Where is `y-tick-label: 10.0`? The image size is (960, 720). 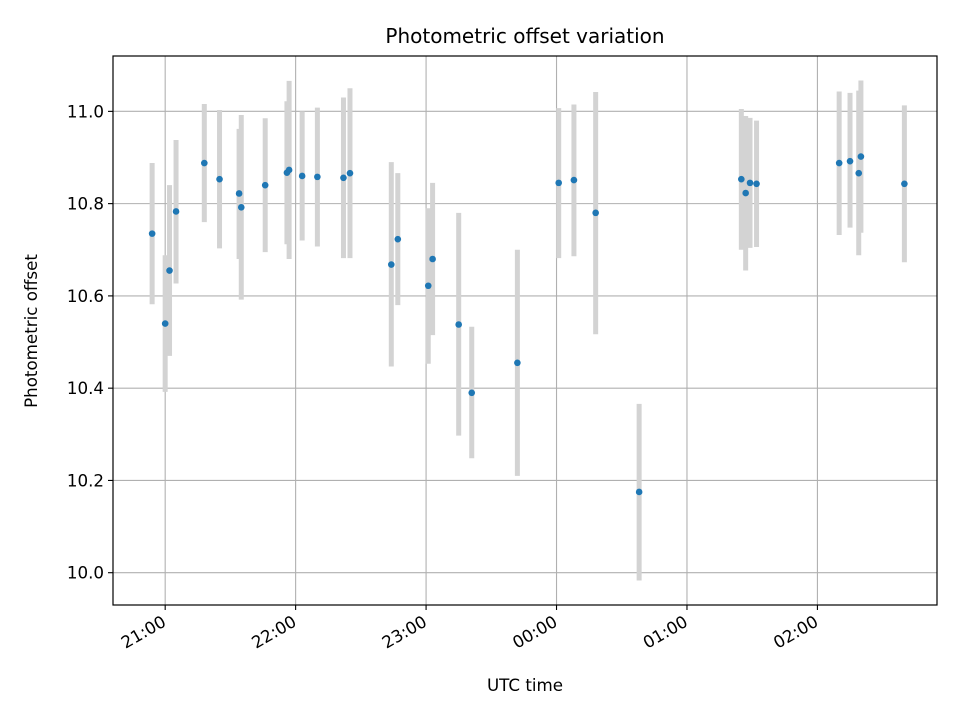
y-tick-label: 10.0 is located at coordinates (85, 573).